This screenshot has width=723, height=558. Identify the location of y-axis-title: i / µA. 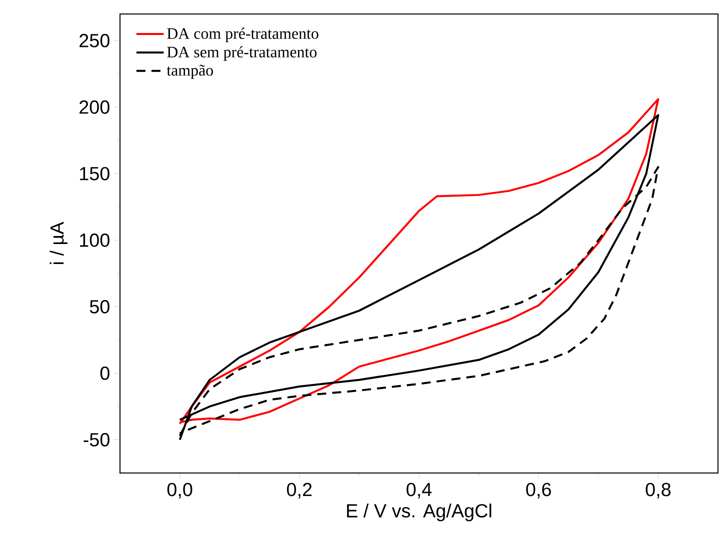
(59, 243).